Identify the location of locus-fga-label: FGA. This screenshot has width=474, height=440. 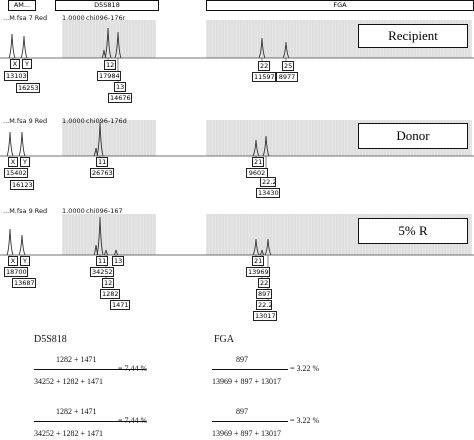
(340, 5).